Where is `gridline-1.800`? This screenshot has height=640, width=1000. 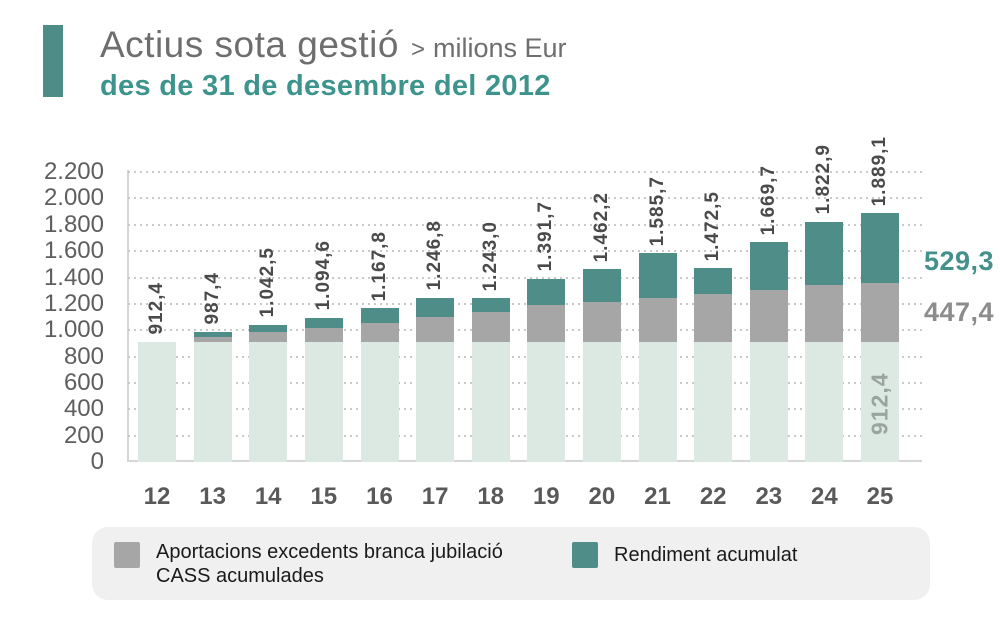
gridline-1.800 is located at coordinates (525, 224).